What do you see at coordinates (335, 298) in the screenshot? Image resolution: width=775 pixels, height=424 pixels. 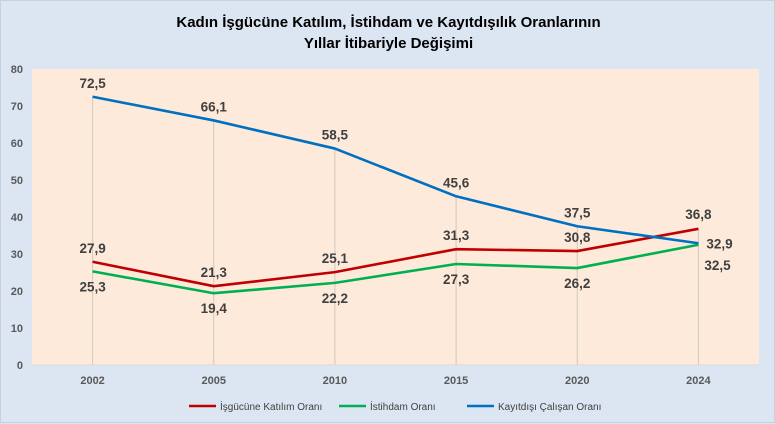 I see `data-label: 22,2` at bounding box center [335, 298].